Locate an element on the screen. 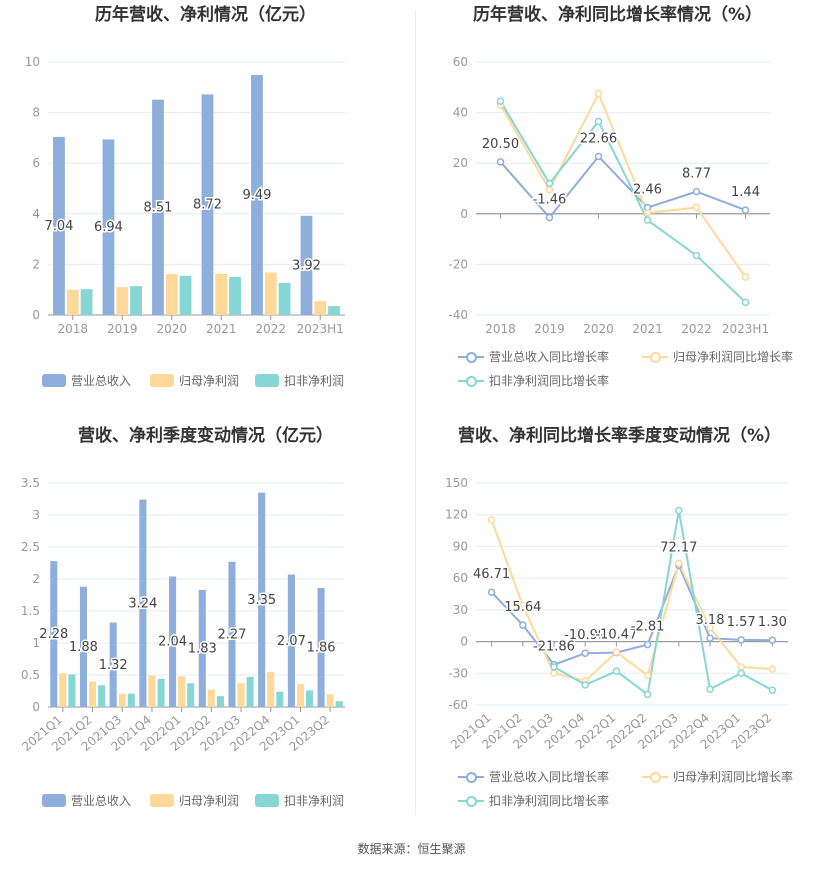  y-tick-label: -20 is located at coordinates (458, 264).